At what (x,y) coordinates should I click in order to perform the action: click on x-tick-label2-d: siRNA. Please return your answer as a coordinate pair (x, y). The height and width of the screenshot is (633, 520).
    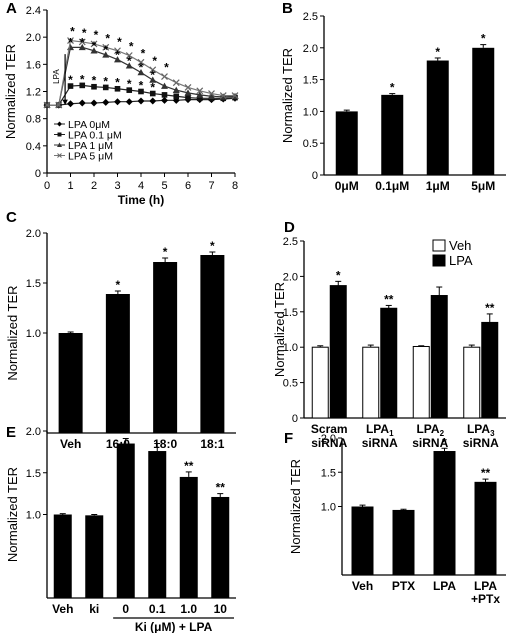
    Looking at the image, I should click on (430, 443).